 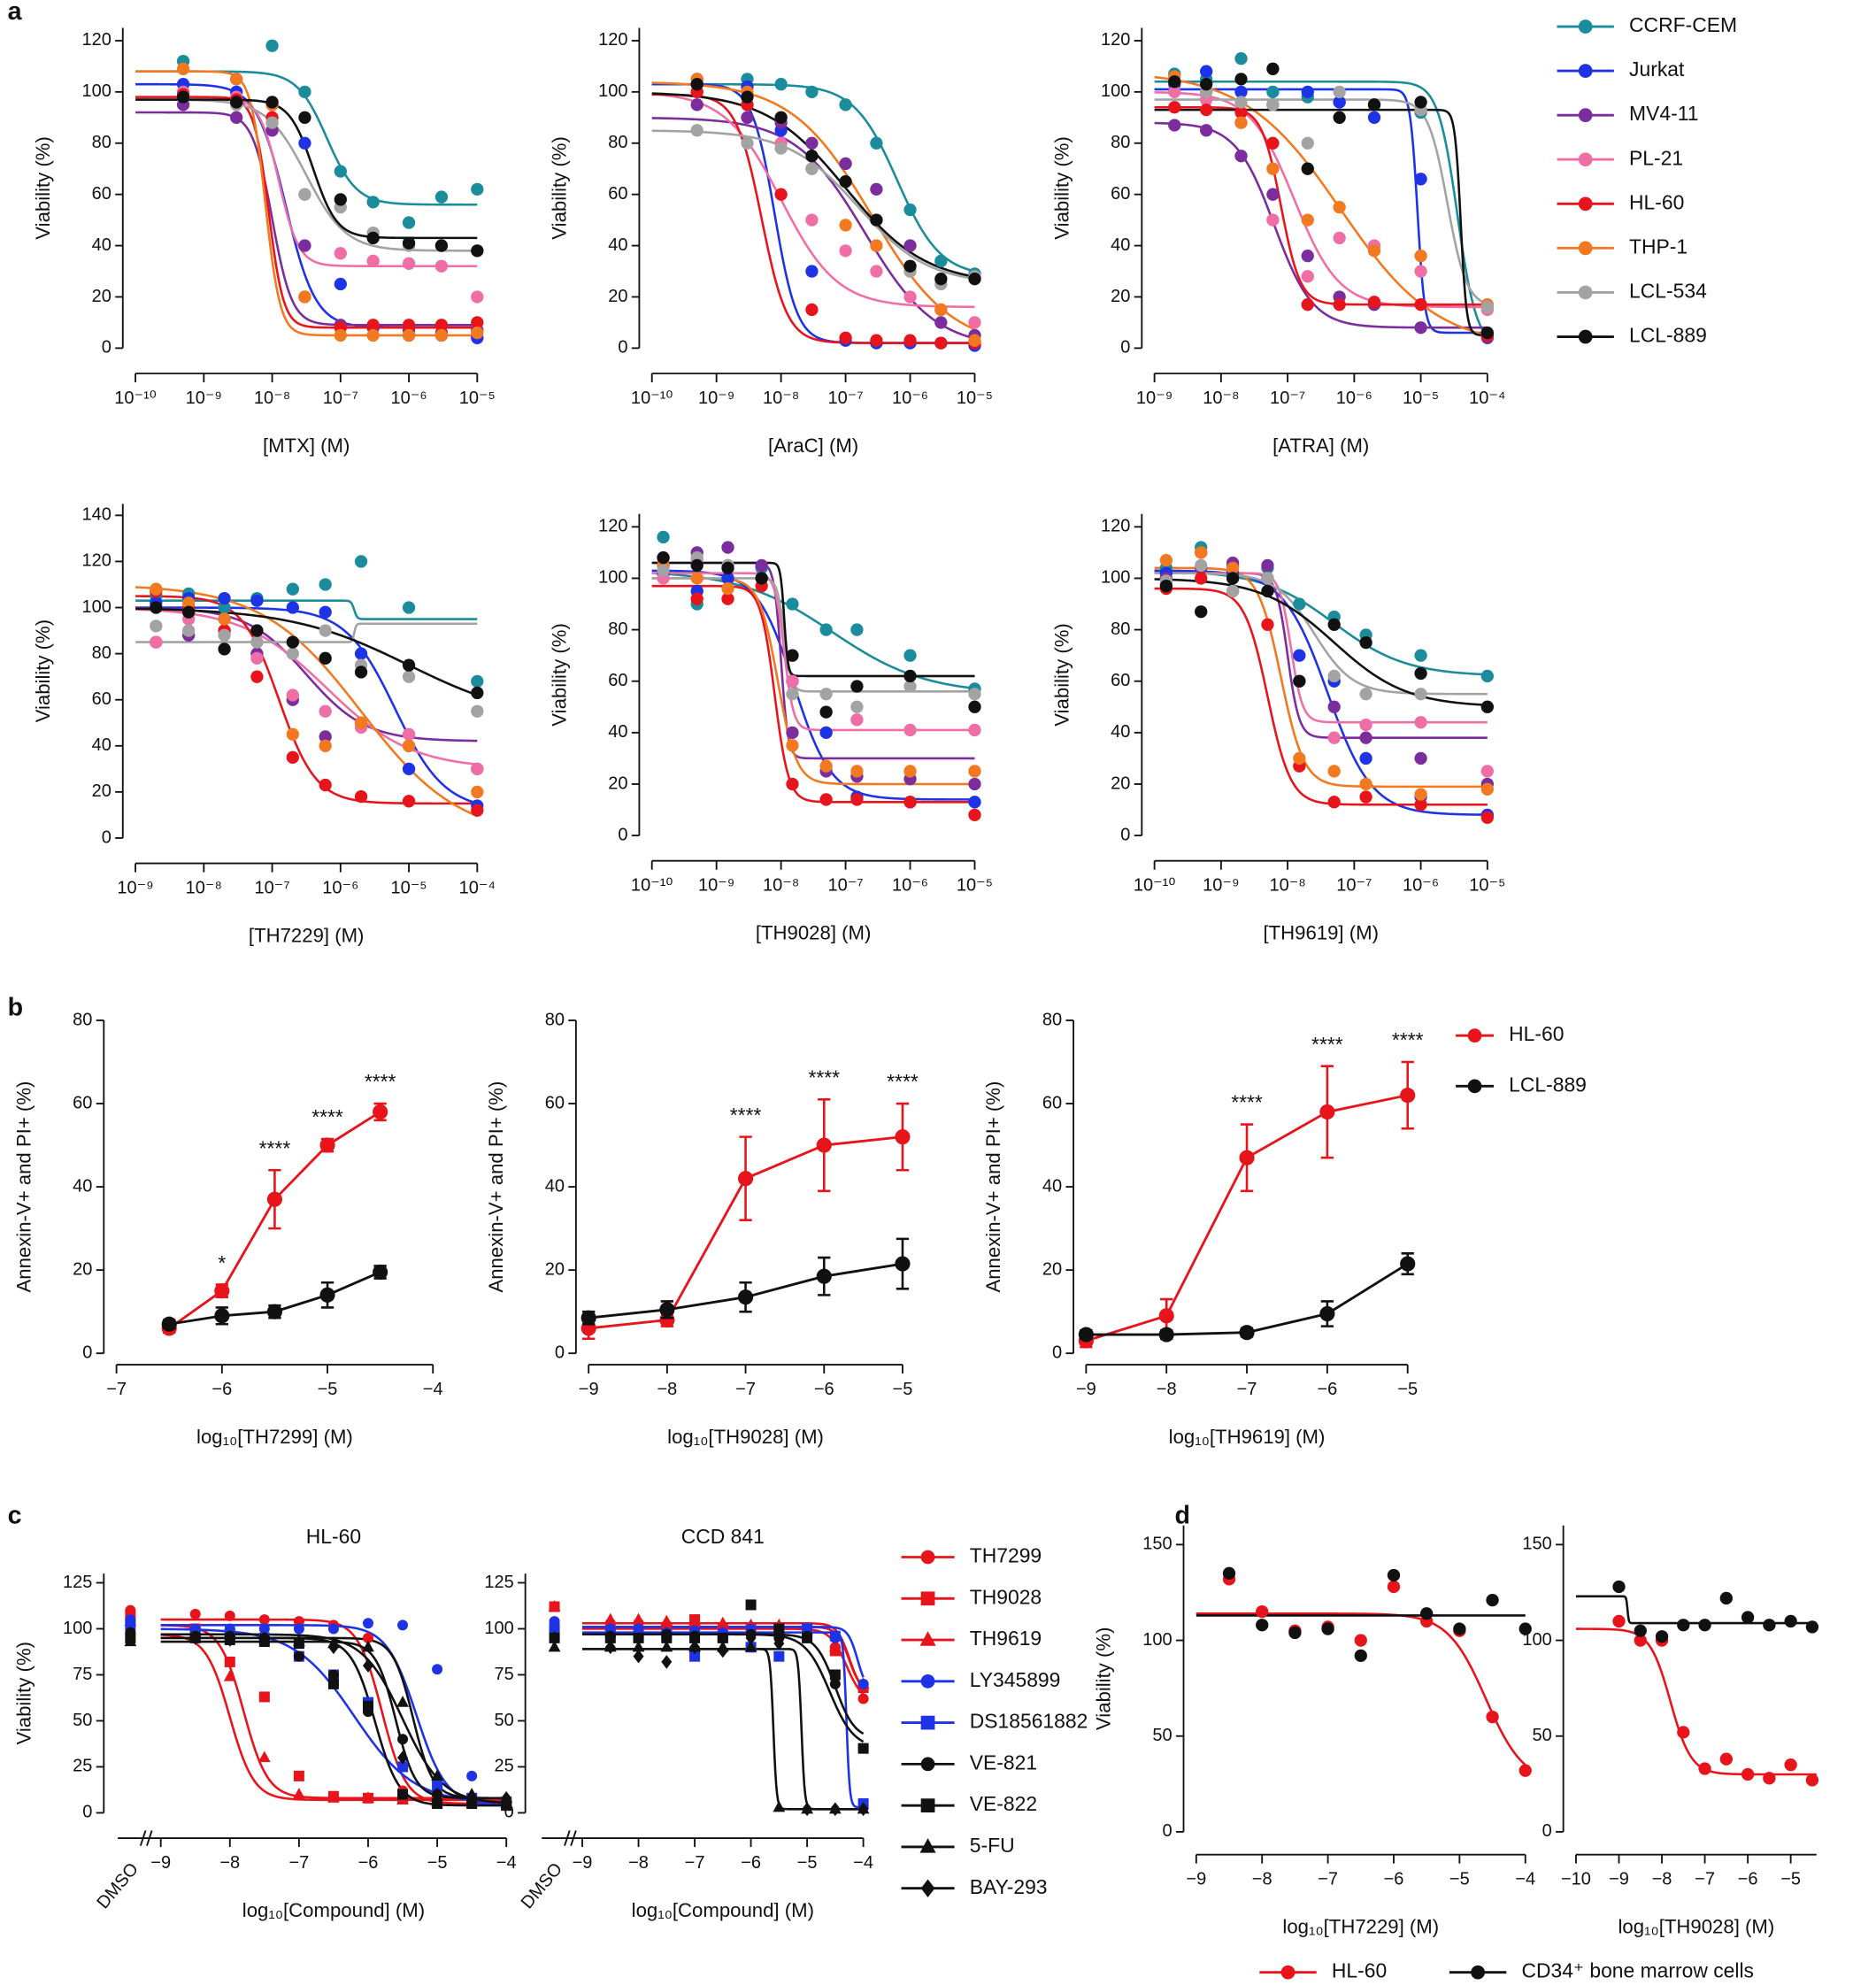 I want to click on legend-label: CCRF-CEM, so click(x=1683, y=24).